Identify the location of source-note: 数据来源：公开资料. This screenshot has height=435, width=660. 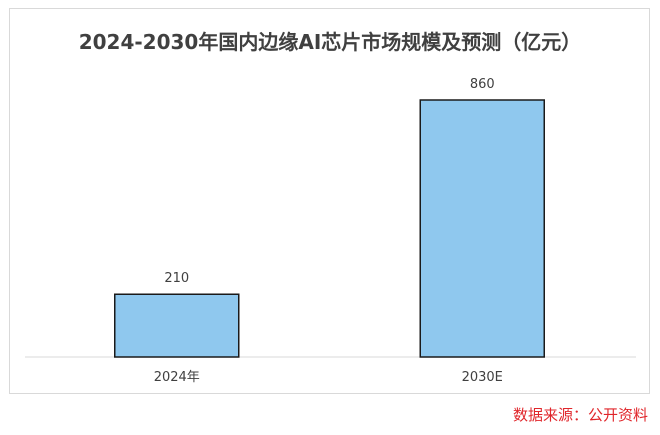
(580, 415).